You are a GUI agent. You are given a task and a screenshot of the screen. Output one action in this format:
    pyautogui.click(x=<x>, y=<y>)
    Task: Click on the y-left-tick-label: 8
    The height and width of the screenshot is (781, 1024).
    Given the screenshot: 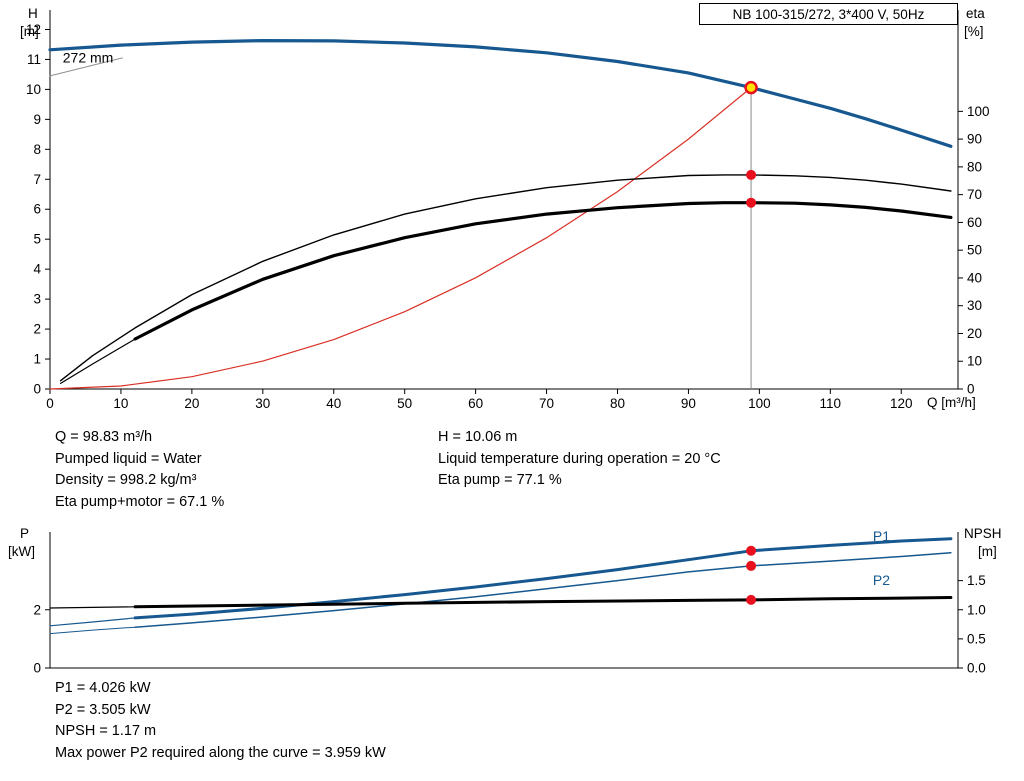 What is the action you would take?
    pyautogui.click(x=37, y=149)
    